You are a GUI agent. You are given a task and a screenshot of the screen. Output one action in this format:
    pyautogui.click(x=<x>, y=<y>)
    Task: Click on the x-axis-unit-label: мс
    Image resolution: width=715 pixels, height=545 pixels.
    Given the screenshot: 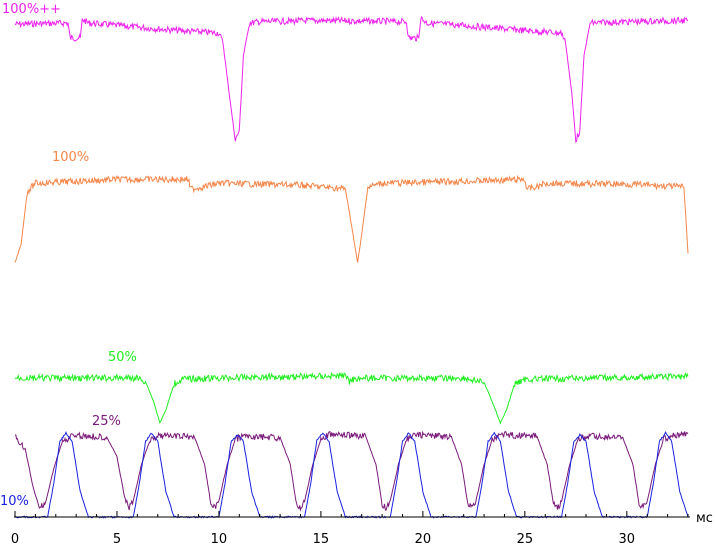 What is the action you would take?
    pyautogui.click(x=704, y=518)
    